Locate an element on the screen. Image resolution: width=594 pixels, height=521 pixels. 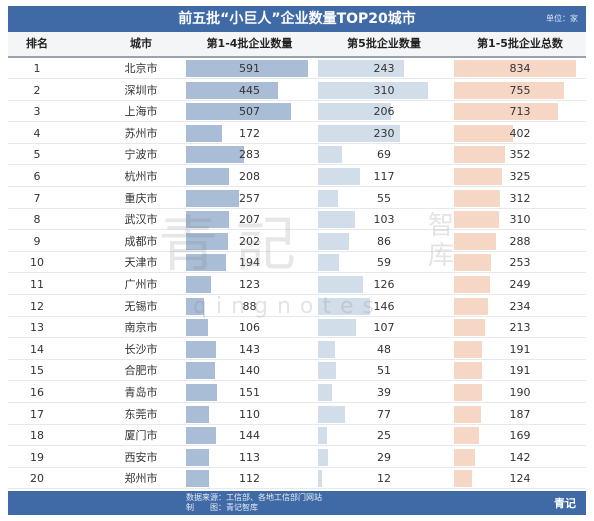
cell-batch1-4: 113 is located at coordinates (249, 457).